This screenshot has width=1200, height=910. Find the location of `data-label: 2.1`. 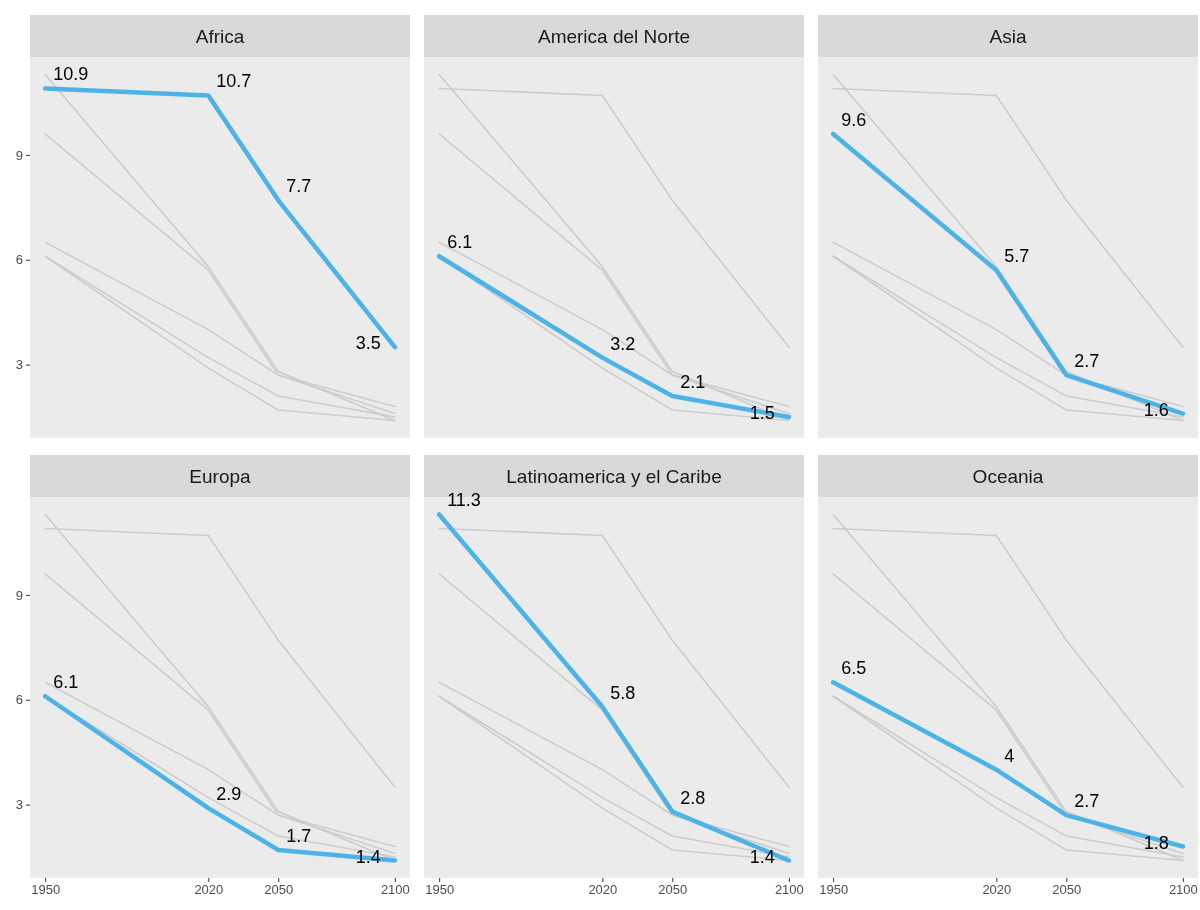

data-label: 2.1 is located at coordinates (693, 382).